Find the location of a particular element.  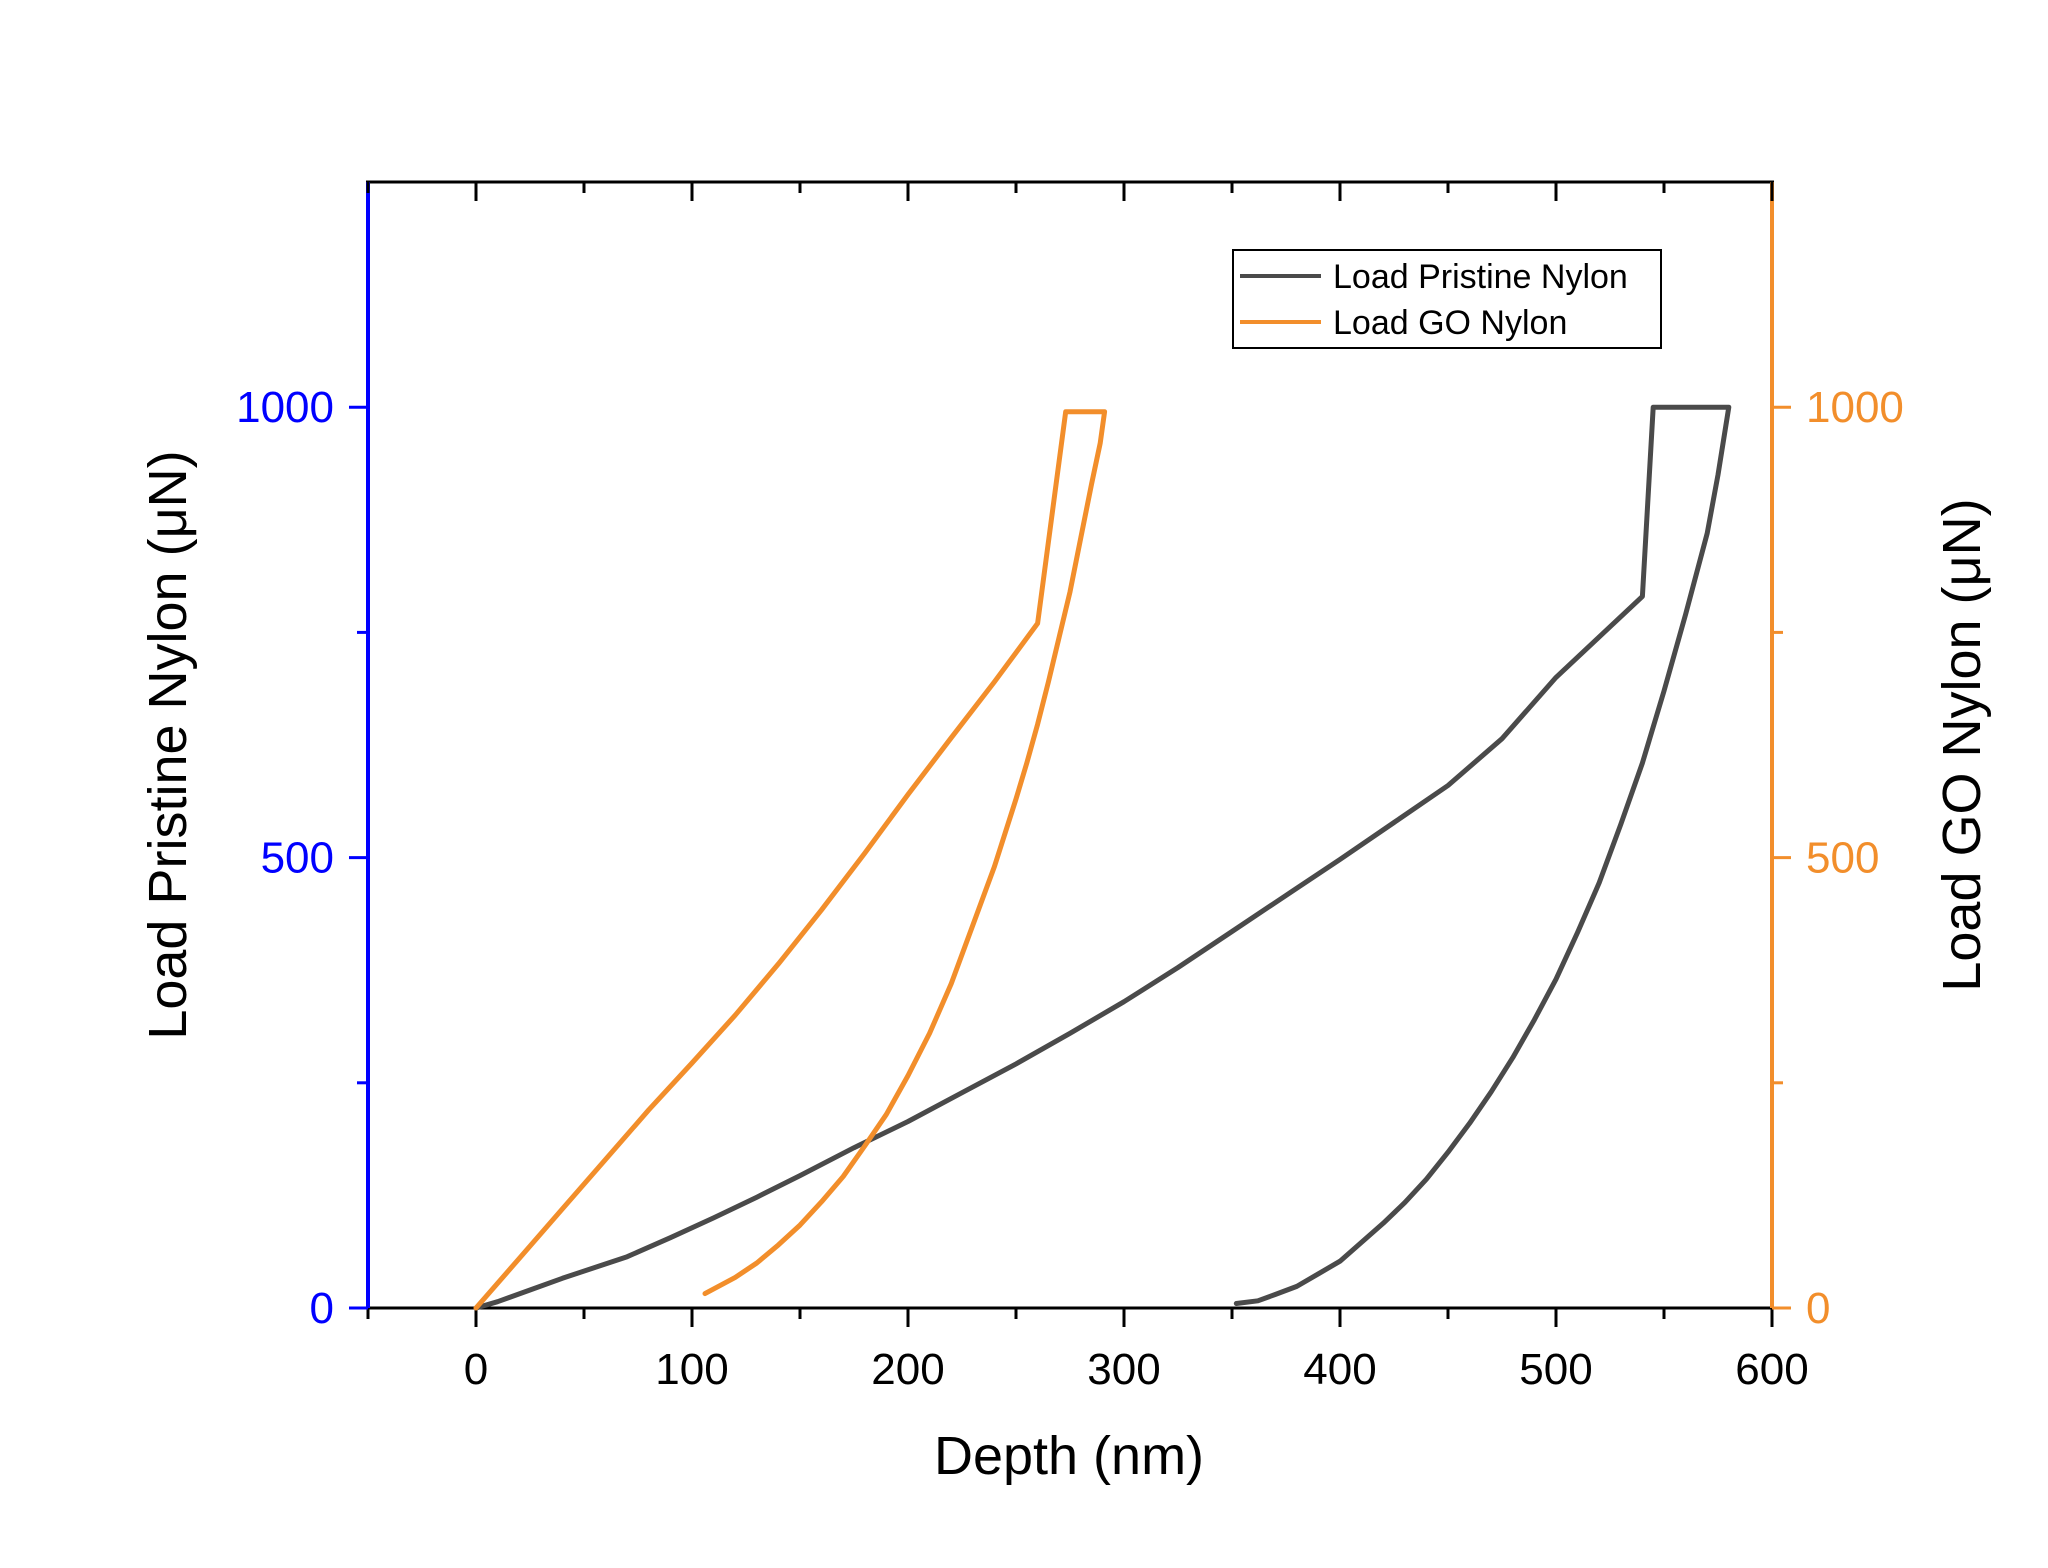

right-y-tick-label: 0 is located at coordinates (1818, 1308).